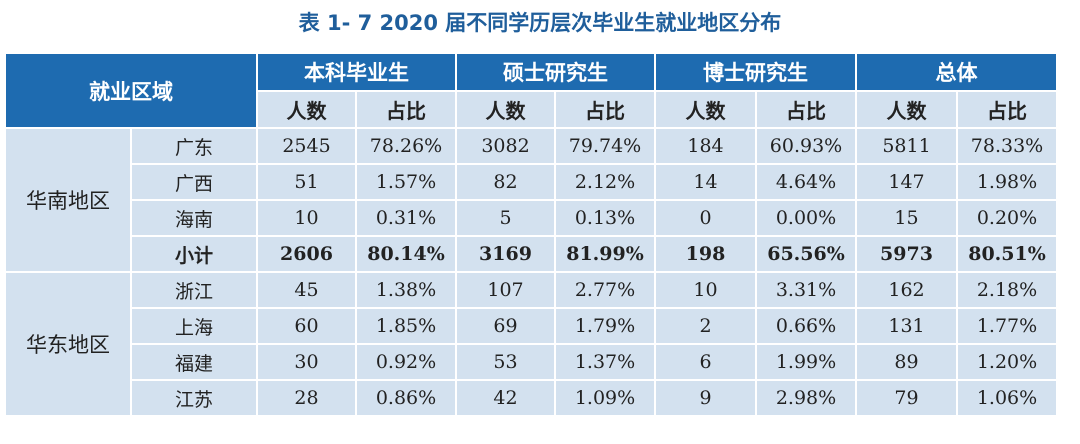 This screenshot has width=1080, height=444. Describe the element at coordinates (605, 398) in the screenshot. I see `value-cell: 1.09%` at that location.